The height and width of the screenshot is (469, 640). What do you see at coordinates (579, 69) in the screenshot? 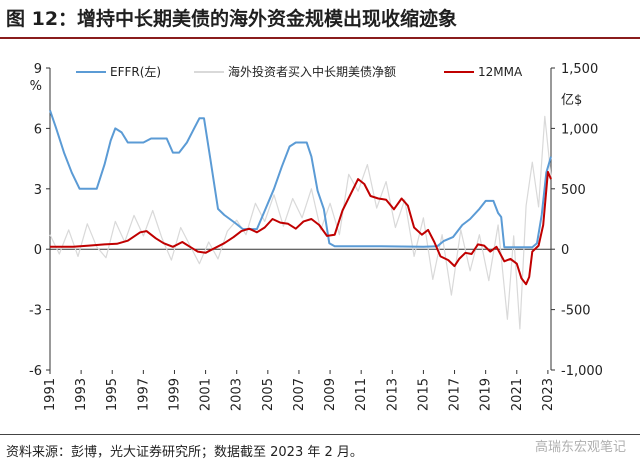
I see `right-tick-label: 1,500` at bounding box center [579, 69].